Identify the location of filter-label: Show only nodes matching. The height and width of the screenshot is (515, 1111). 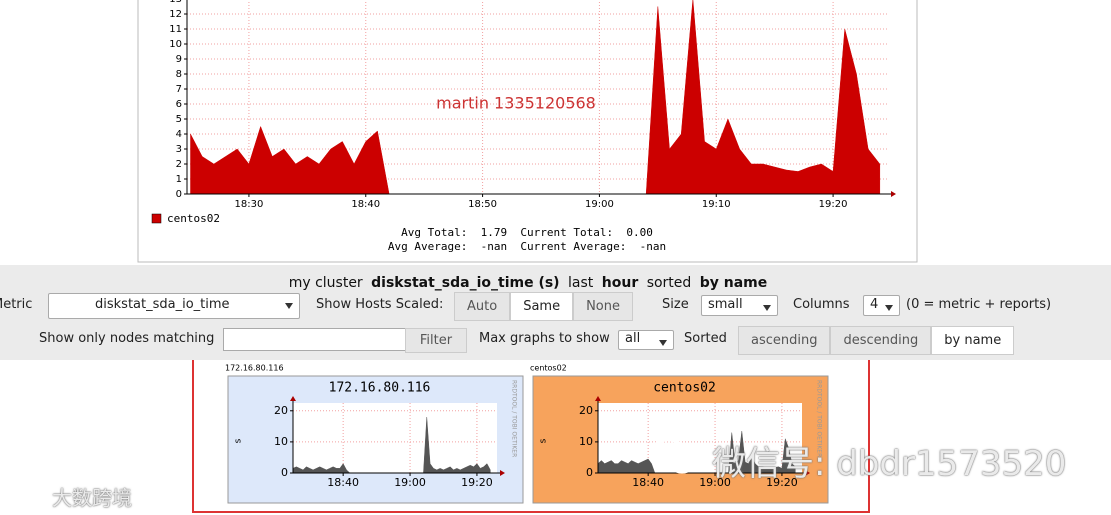
(127, 338).